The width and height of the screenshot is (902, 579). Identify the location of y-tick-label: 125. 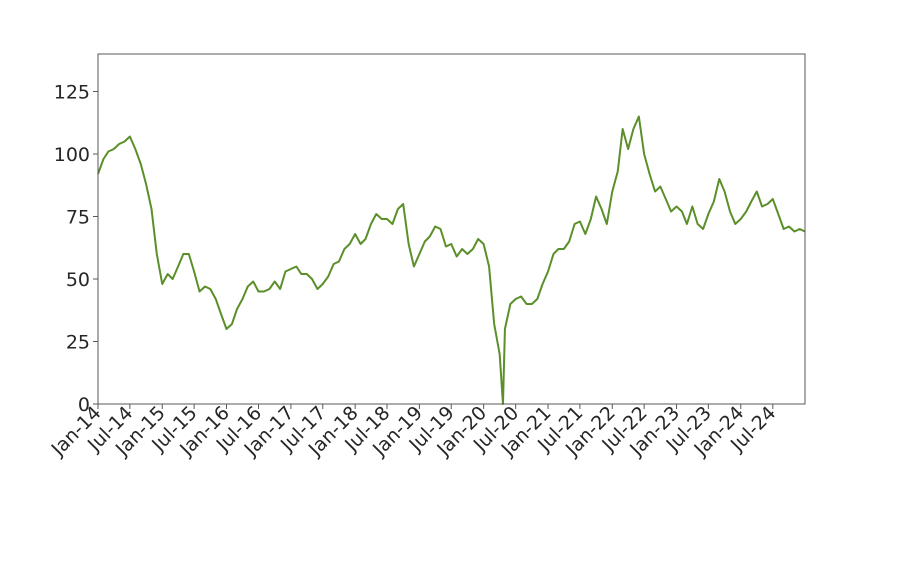
(72, 93).